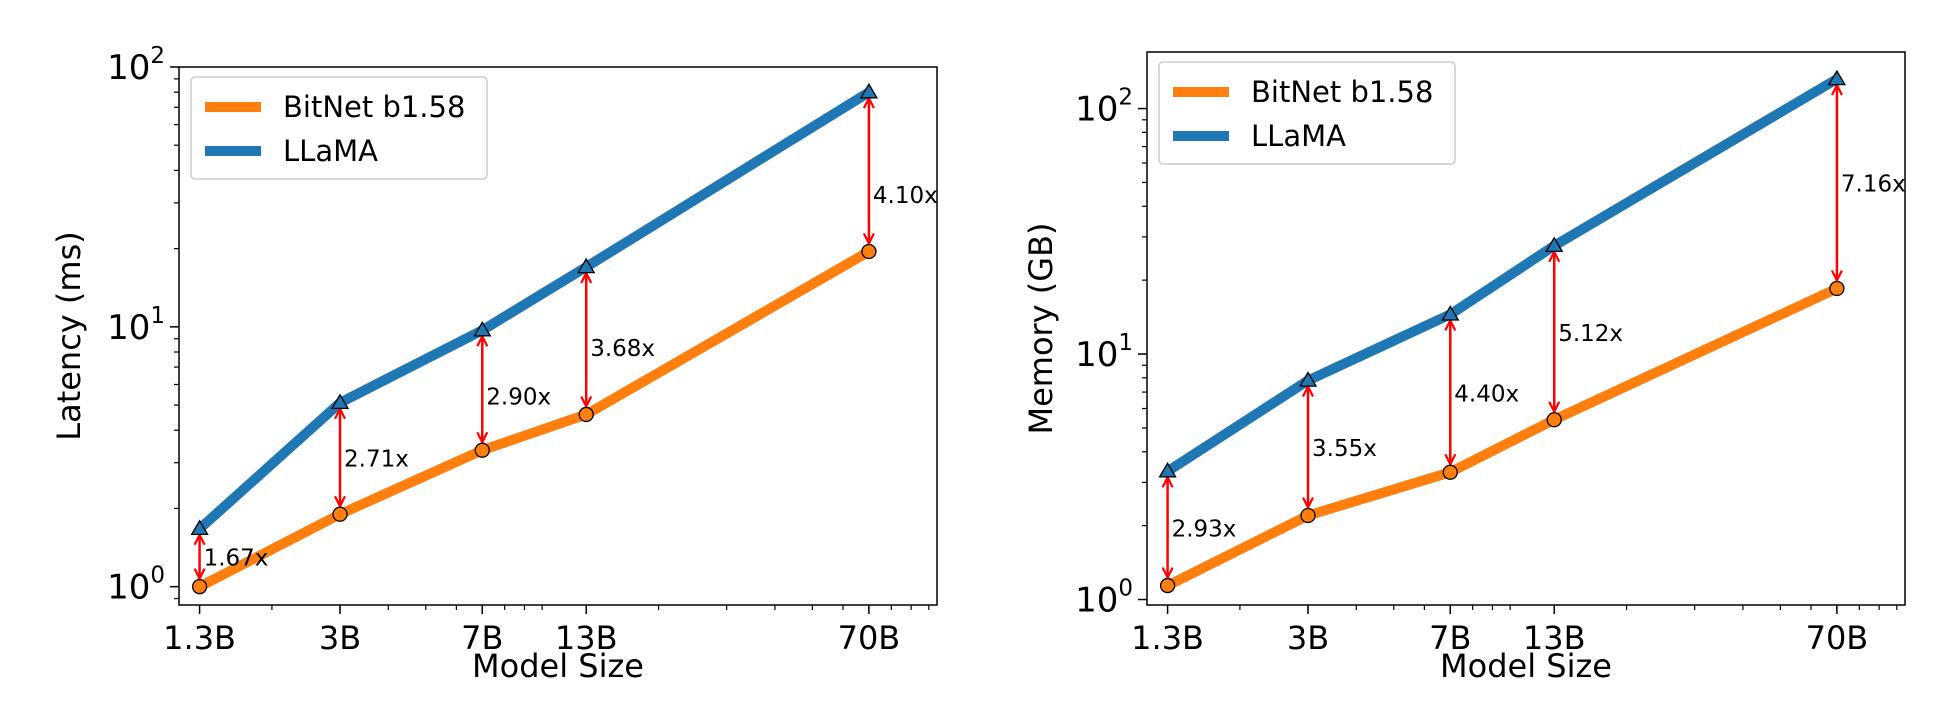 Image resolution: width=1958 pixels, height=728 pixels. I want to click on ratio-annotation: 7.16x, so click(1873, 185).